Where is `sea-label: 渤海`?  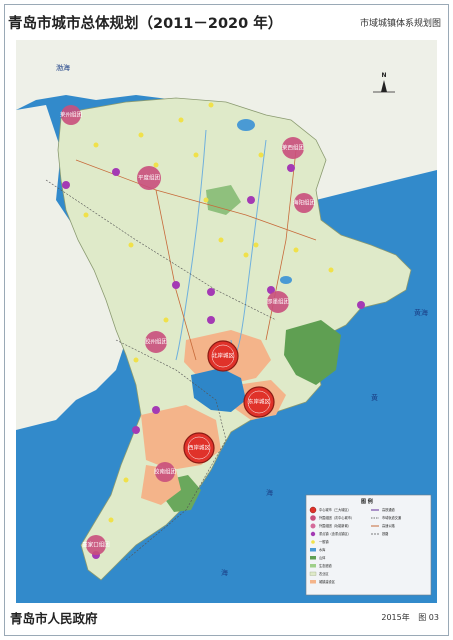
sea-label: 渤海 is located at coordinates (63, 67).